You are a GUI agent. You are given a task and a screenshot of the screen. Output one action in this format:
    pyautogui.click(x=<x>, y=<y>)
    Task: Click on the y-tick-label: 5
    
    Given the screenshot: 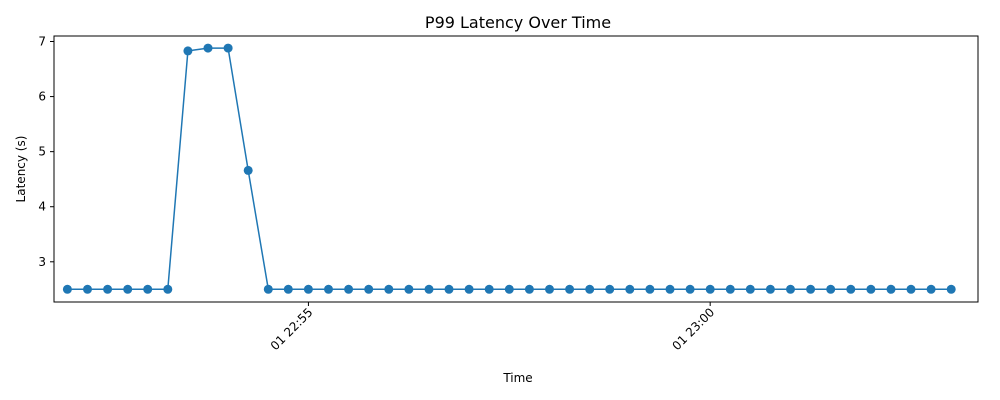 What is the action you would take?
    pyautogui.click(x=42, y=152)
    